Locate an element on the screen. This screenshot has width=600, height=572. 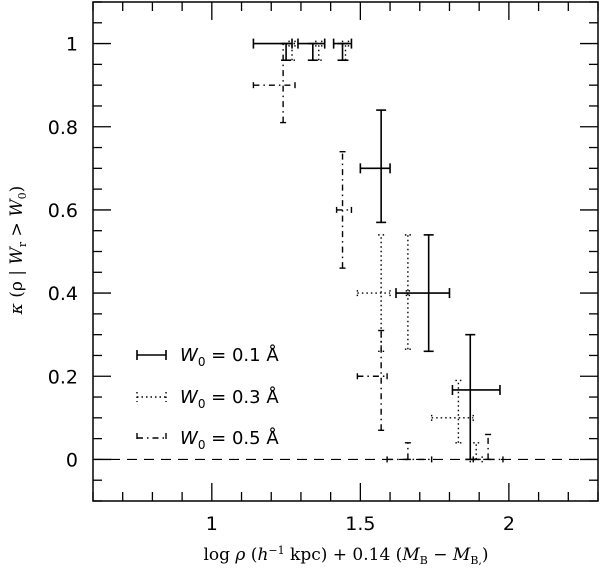
legend-label: W0 = 0.5 Å is located at coordinates (229, 439).